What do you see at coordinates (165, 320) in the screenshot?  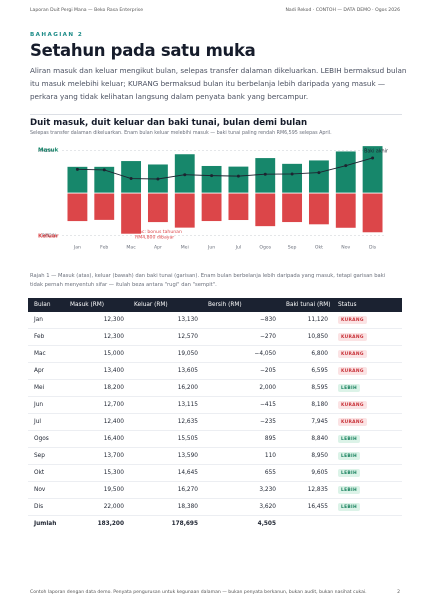 I see `number-cell: 13,130` at bounding box center [165, 320].